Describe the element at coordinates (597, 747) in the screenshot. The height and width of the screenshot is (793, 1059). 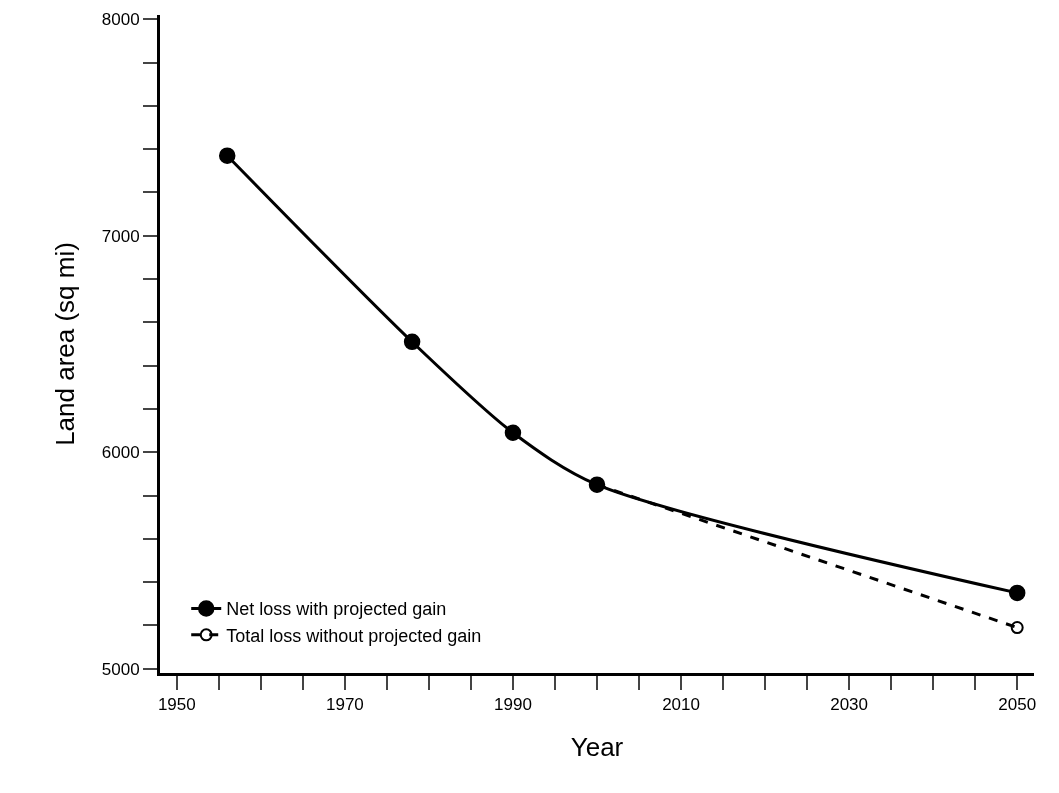
I see `x-axis-title: Year` at that location.